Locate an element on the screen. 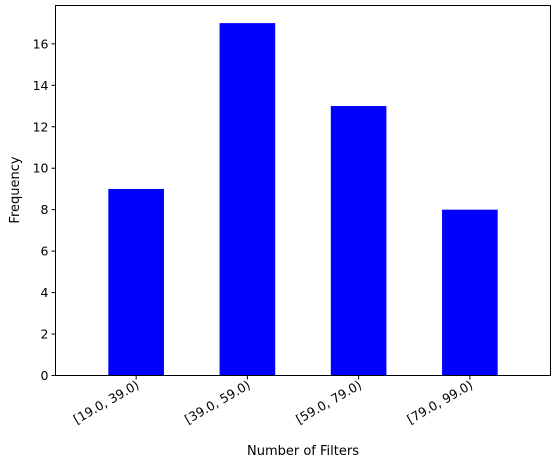 This screenshot has height=469, width=559. y-tick-label-4: 8 is located at coordinates (45, 209).